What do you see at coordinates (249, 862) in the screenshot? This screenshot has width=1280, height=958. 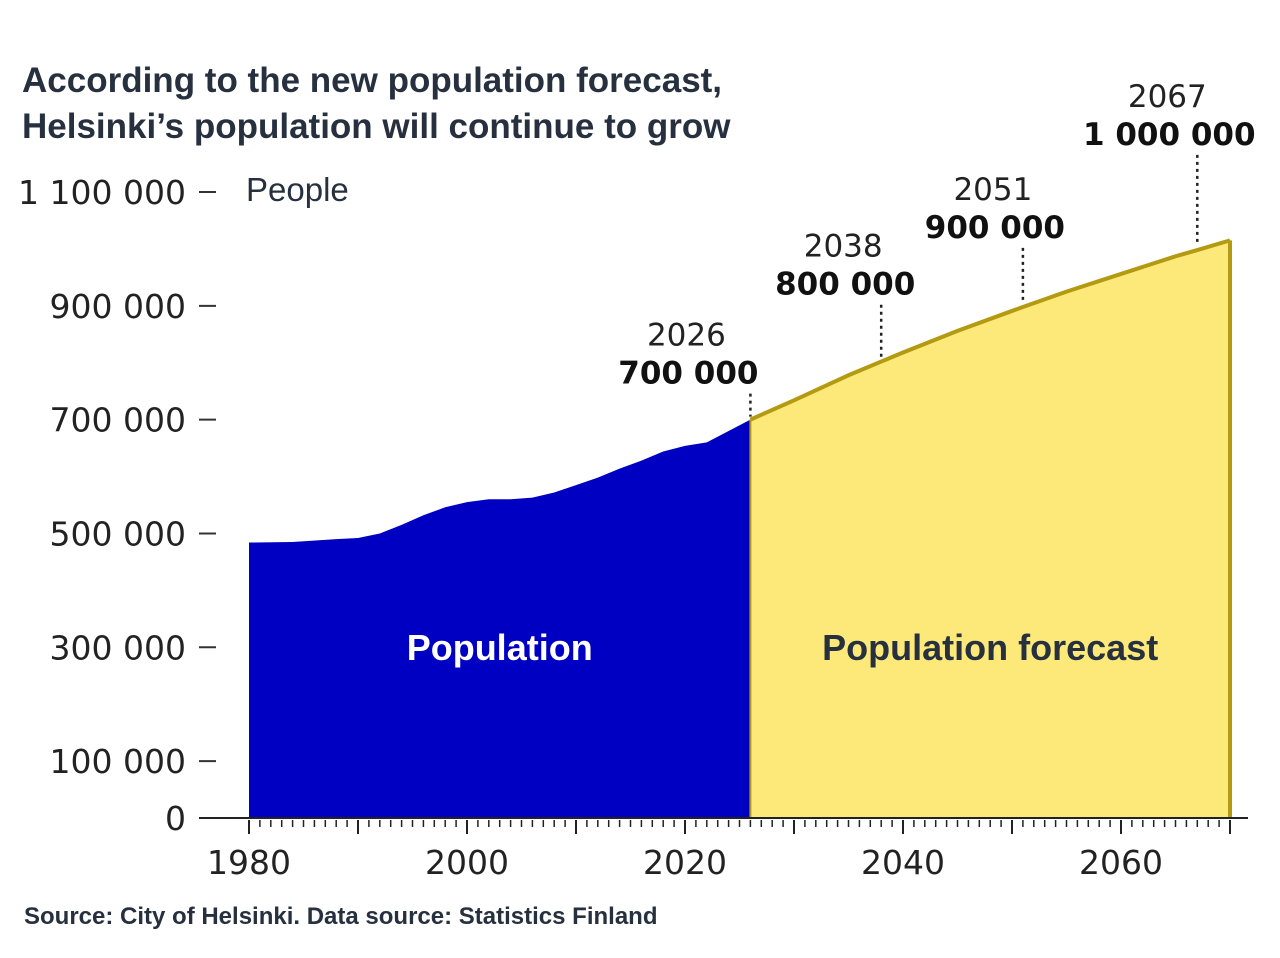 I see `x-tick-label: 1980` at bounding box center [249, 862].